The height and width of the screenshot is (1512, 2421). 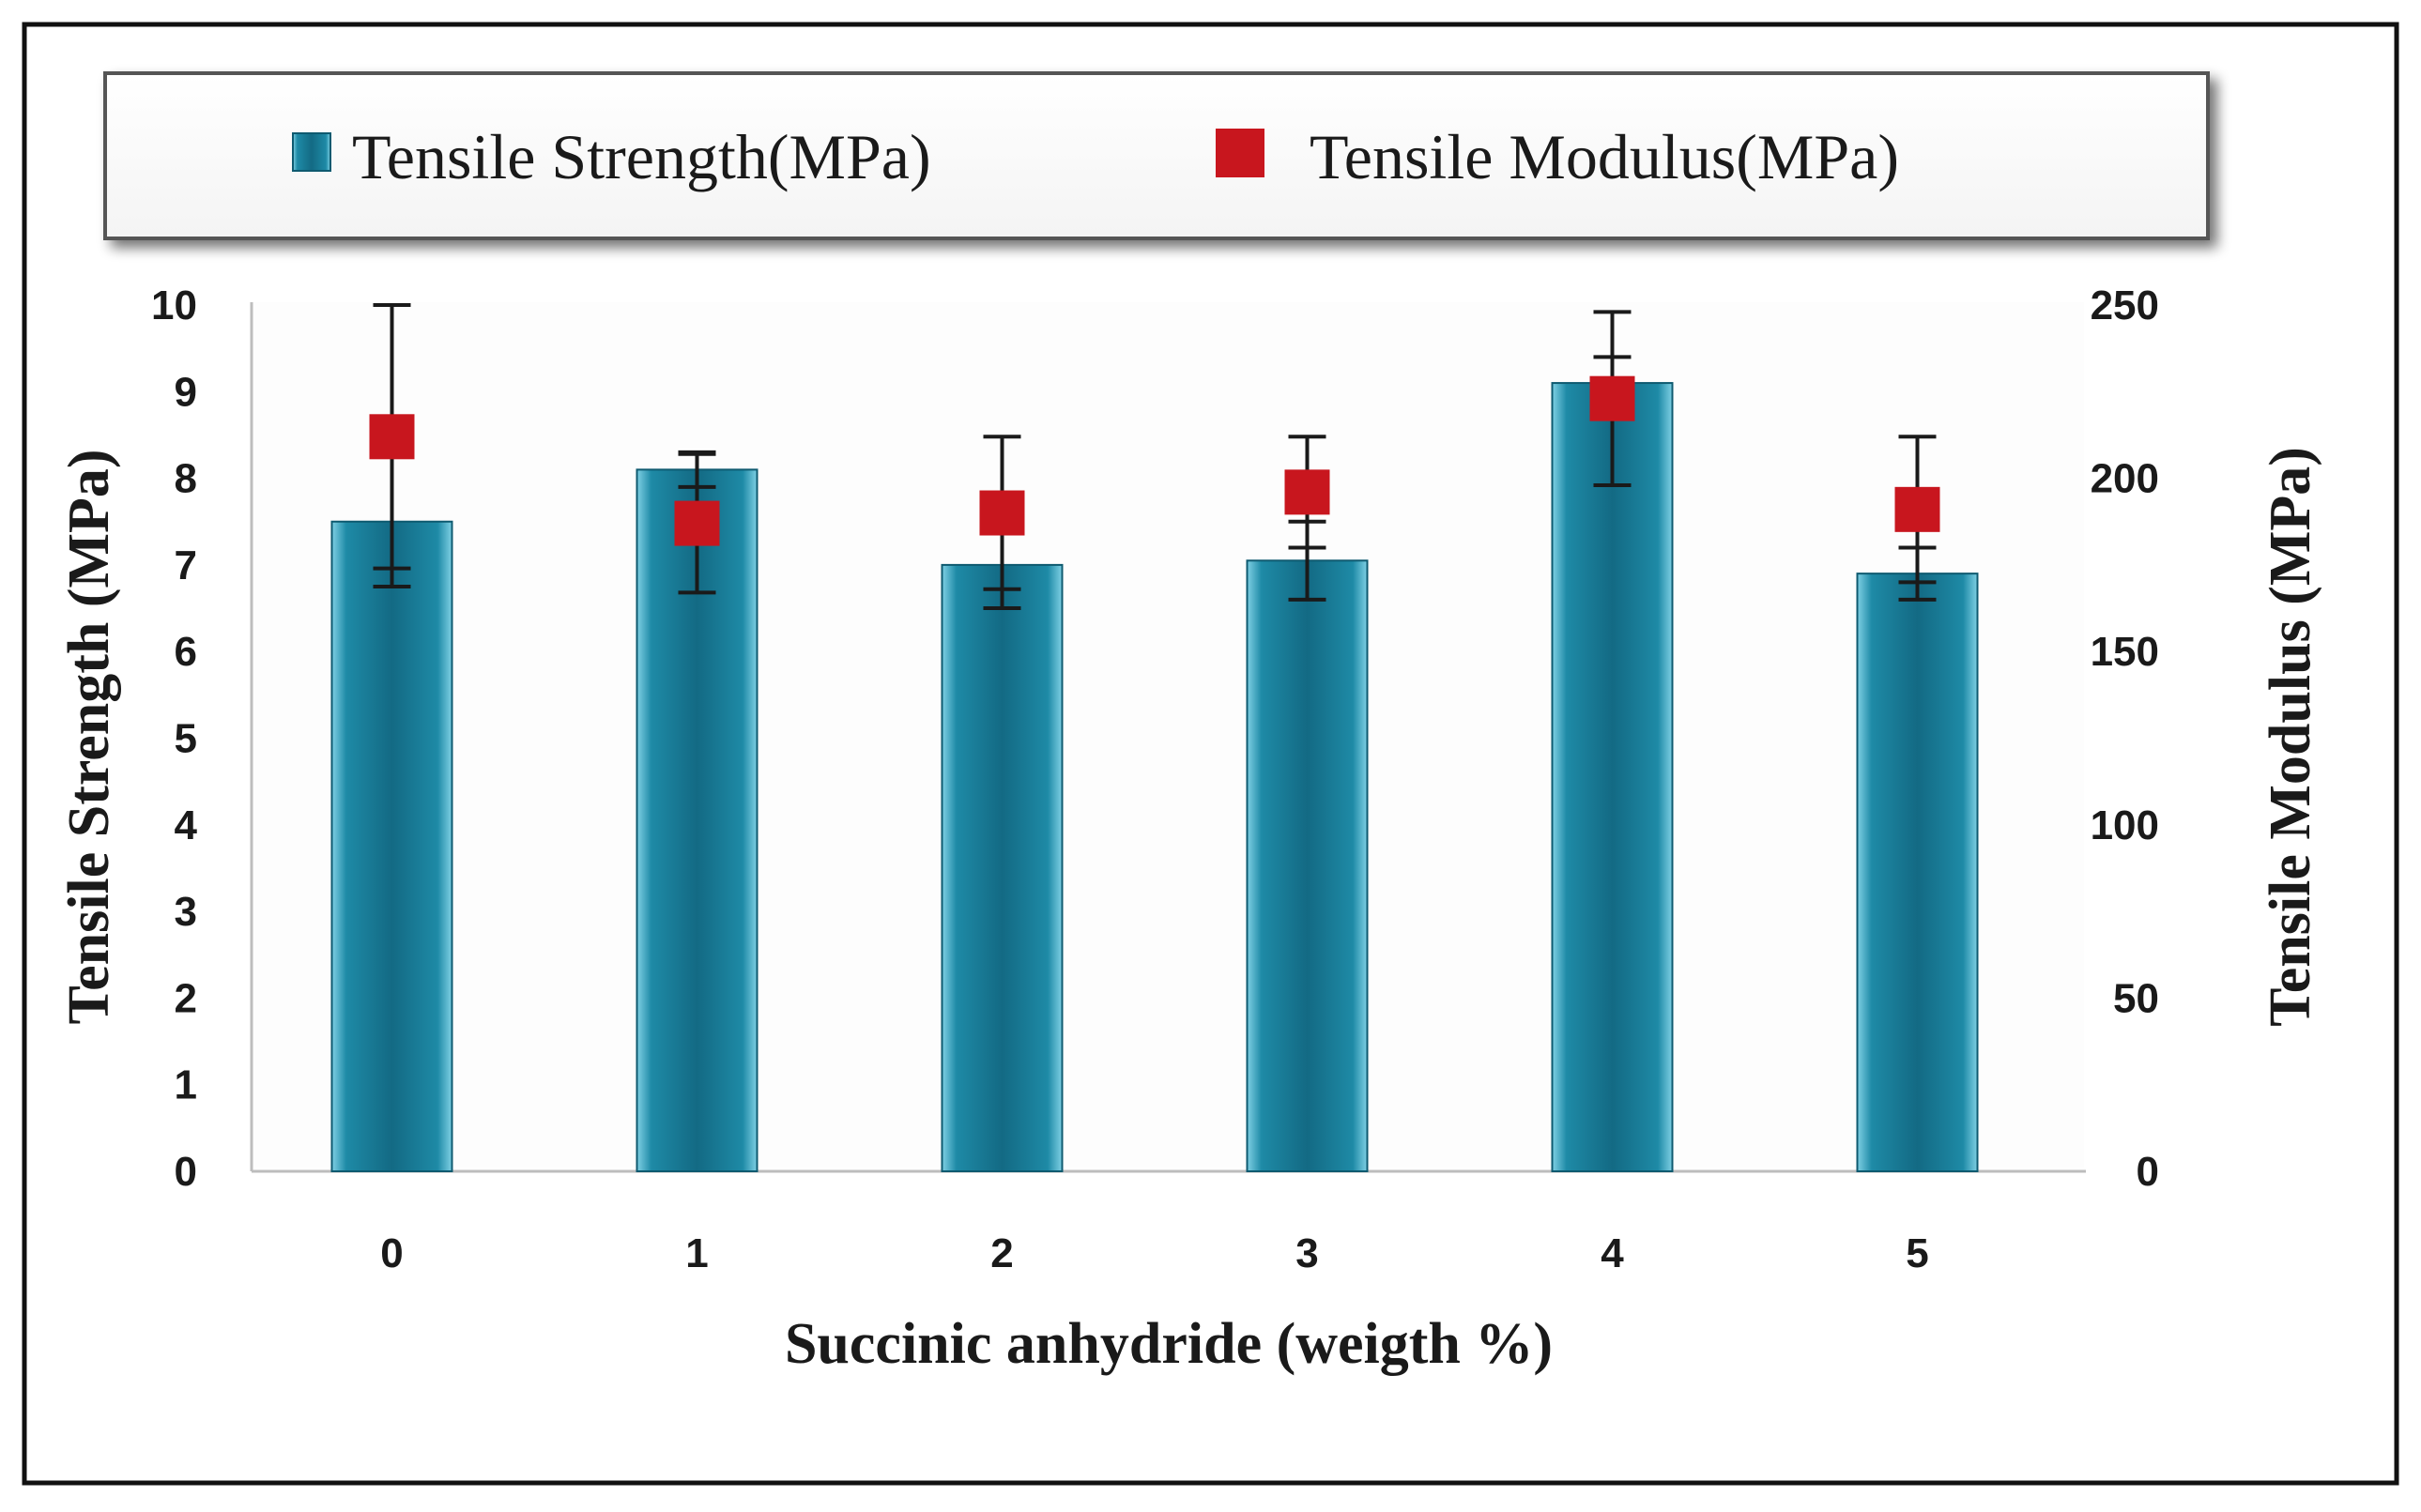 I want to click on right-y-tick-label: 50, so click(x=2136, y=998).